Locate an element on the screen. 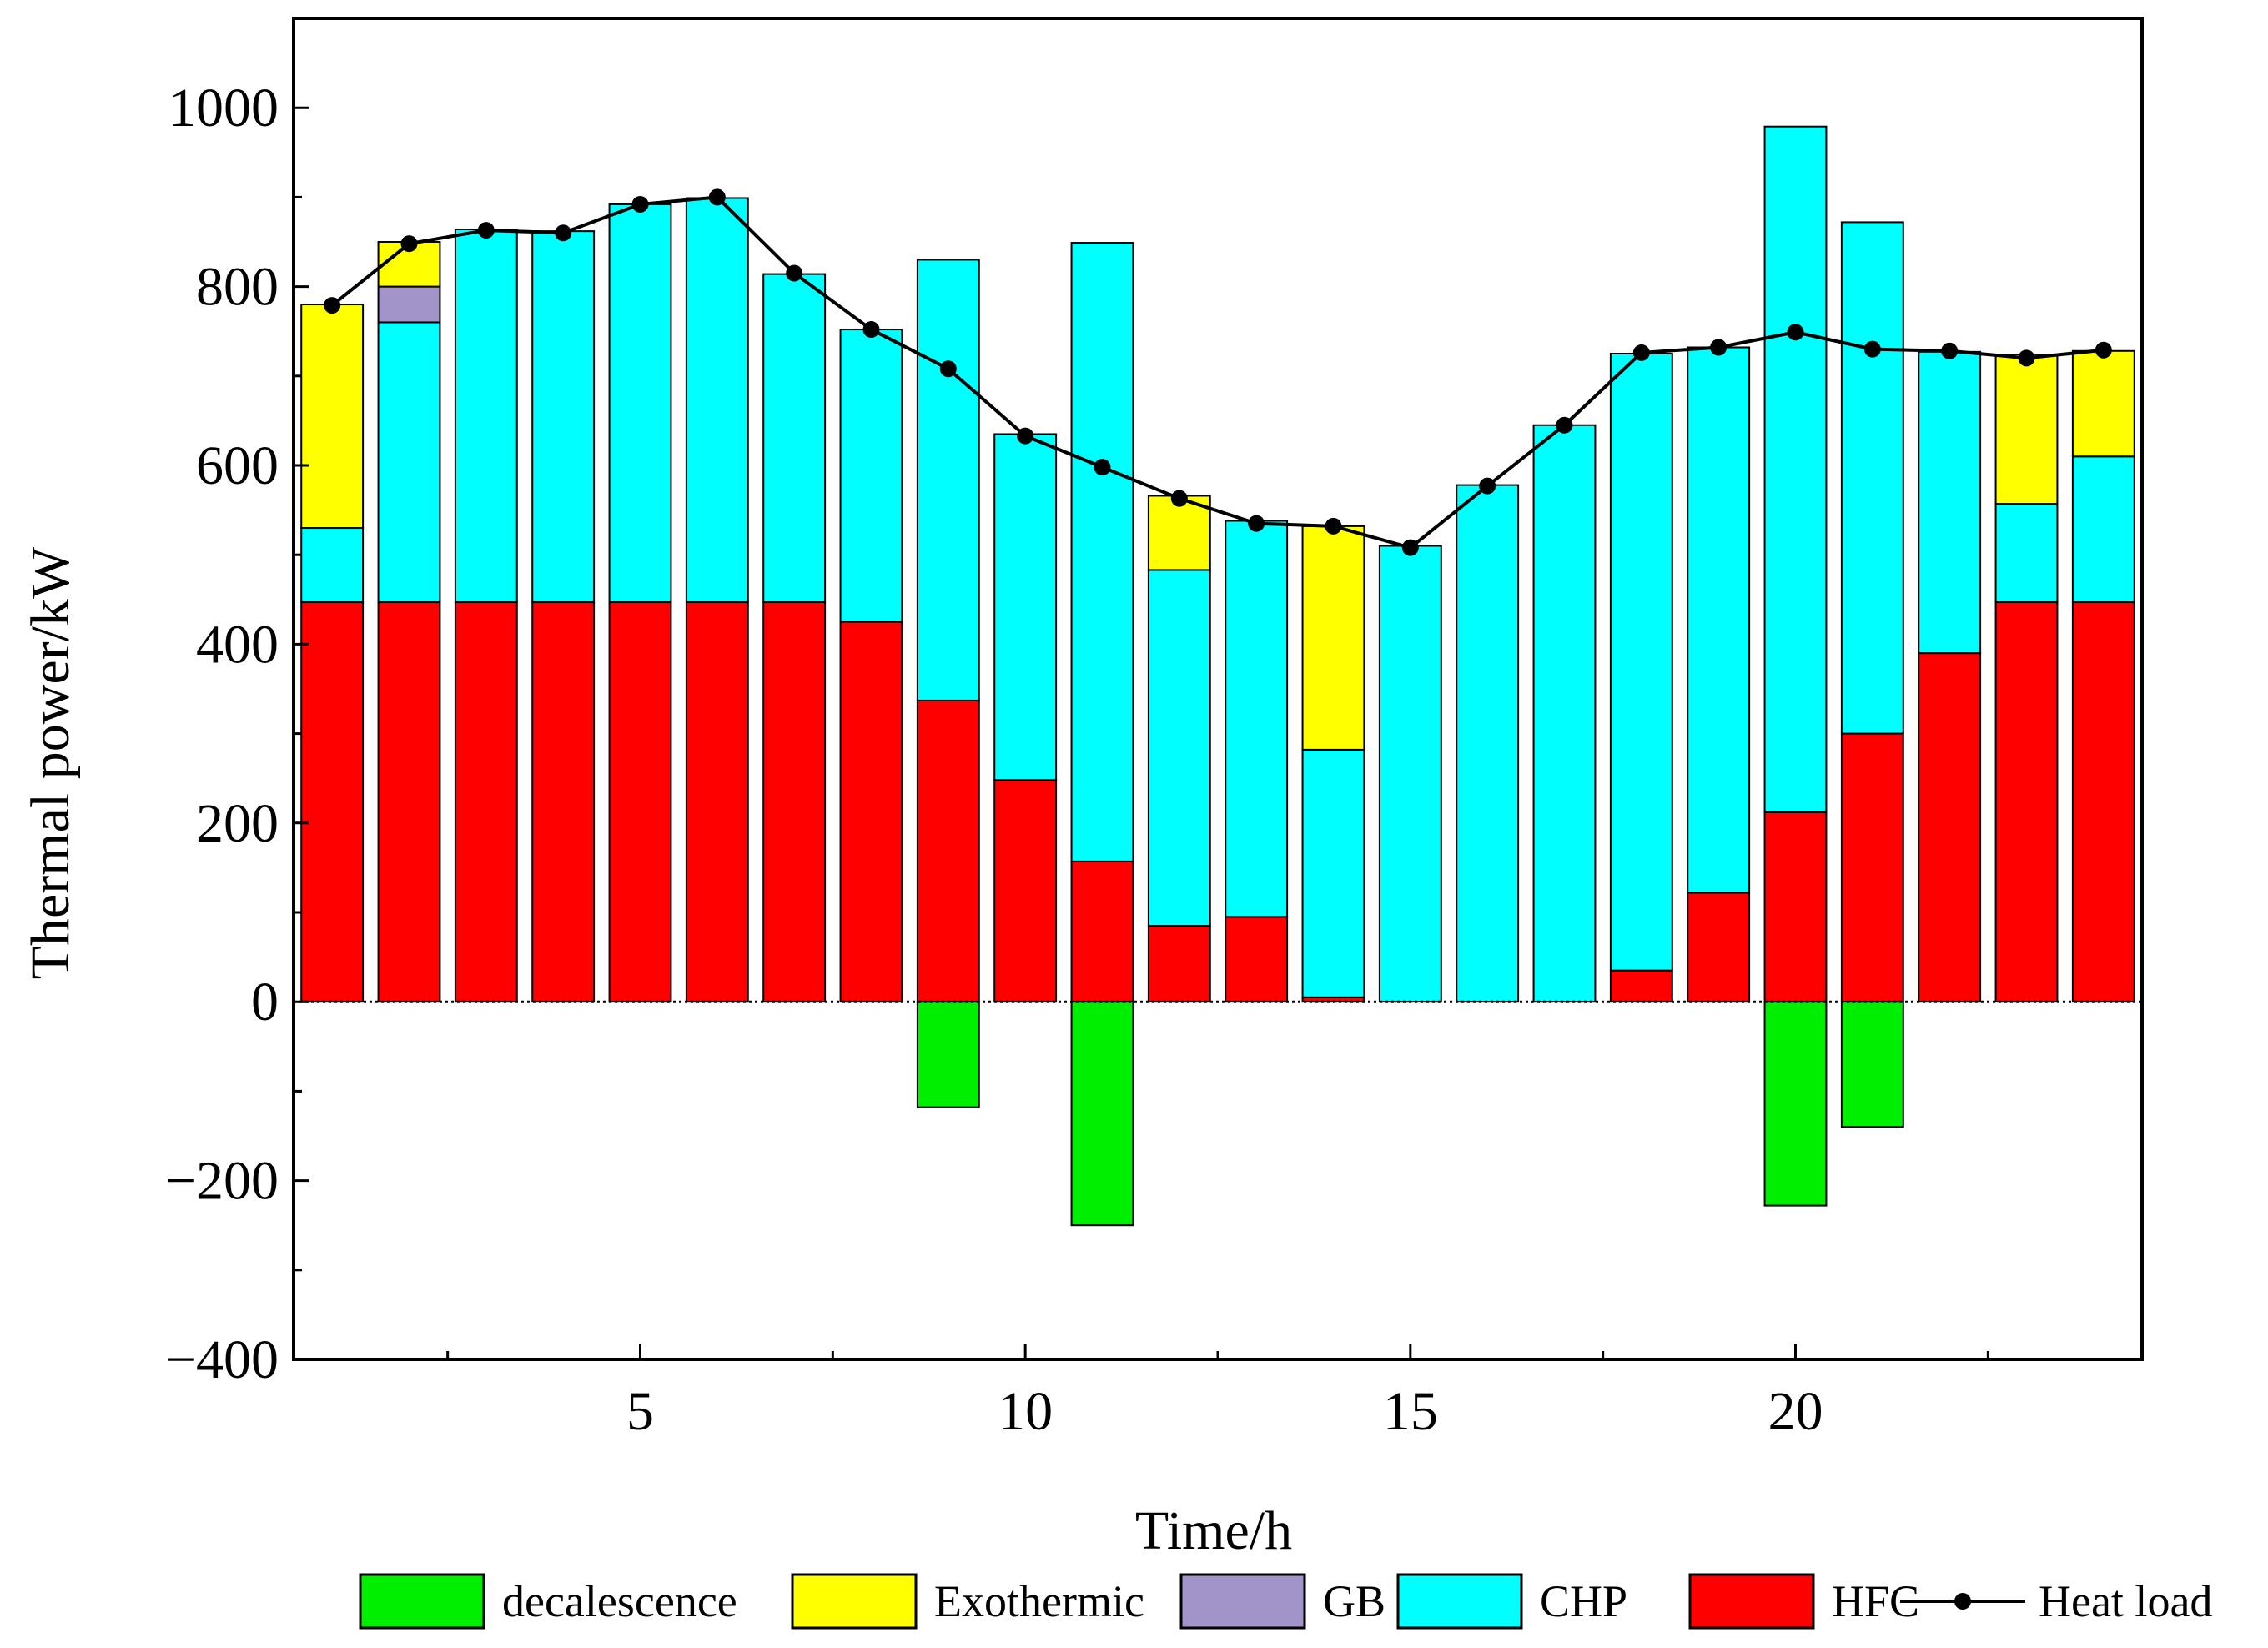 Image resolution: width=2268 pixels, height=1648 pixels. legend-label-chp: CHP is located at coordinates (1583, 1601).